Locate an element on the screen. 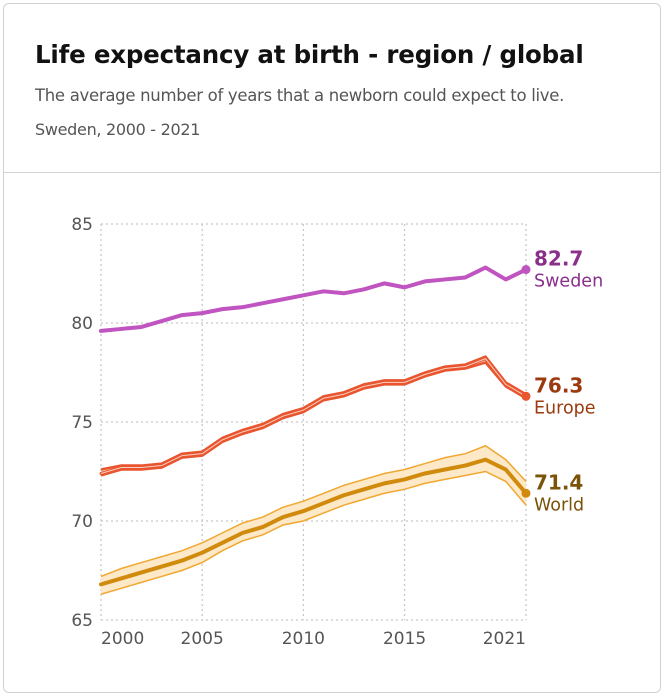 Image resolution: width=666 pixels, height=693 pixels. series-line-highlight is located at coordinates (313, 416).